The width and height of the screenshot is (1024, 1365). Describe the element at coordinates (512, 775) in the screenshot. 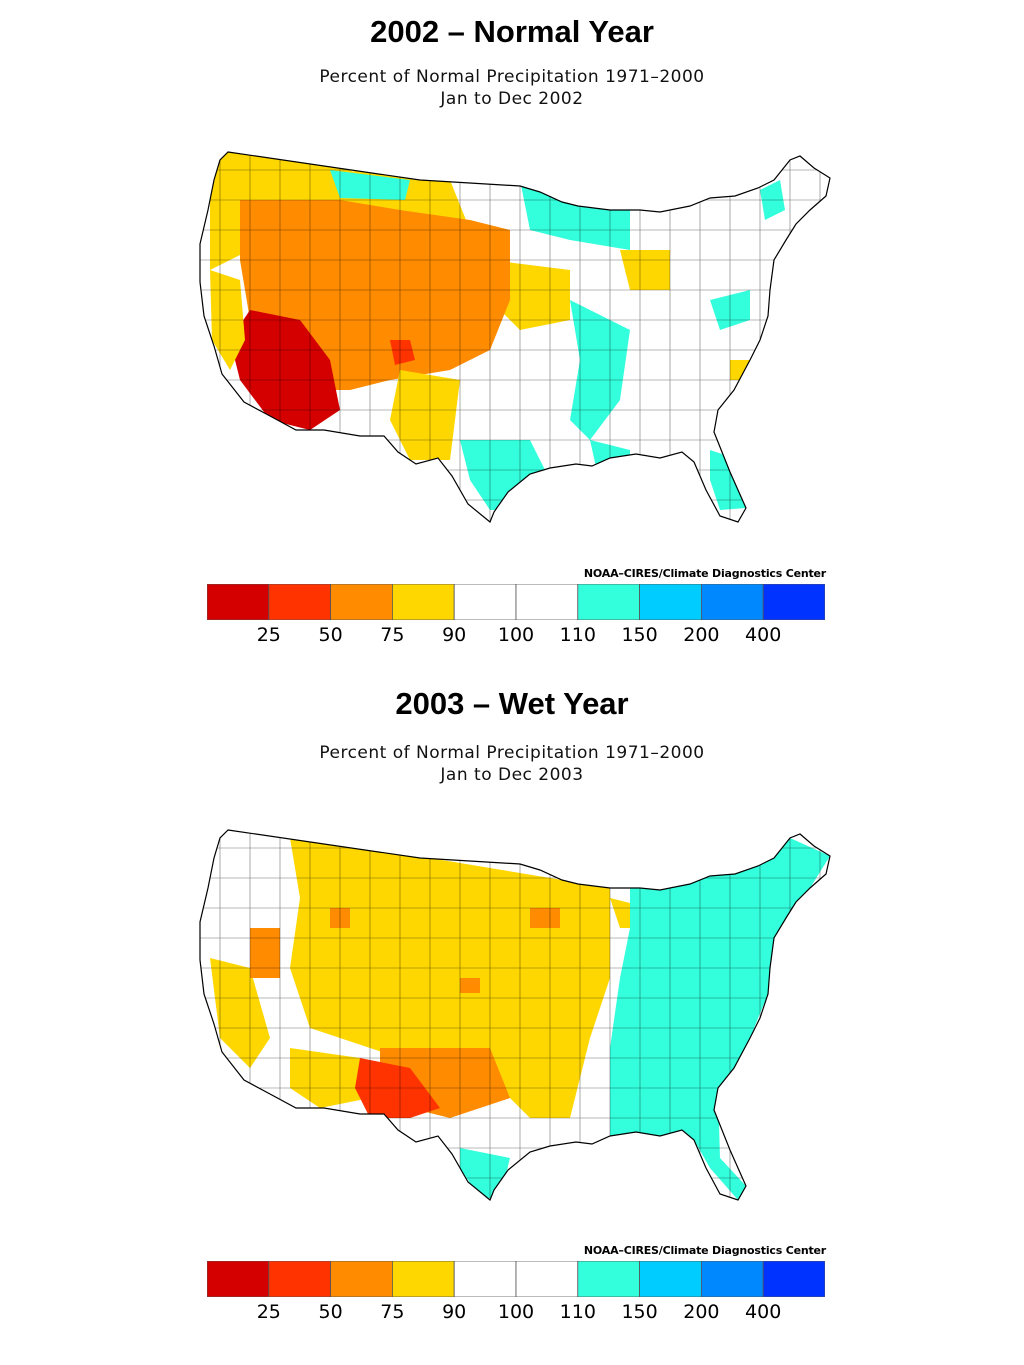

I see `map-title-line2: Jan to Dec 2003` at that location.